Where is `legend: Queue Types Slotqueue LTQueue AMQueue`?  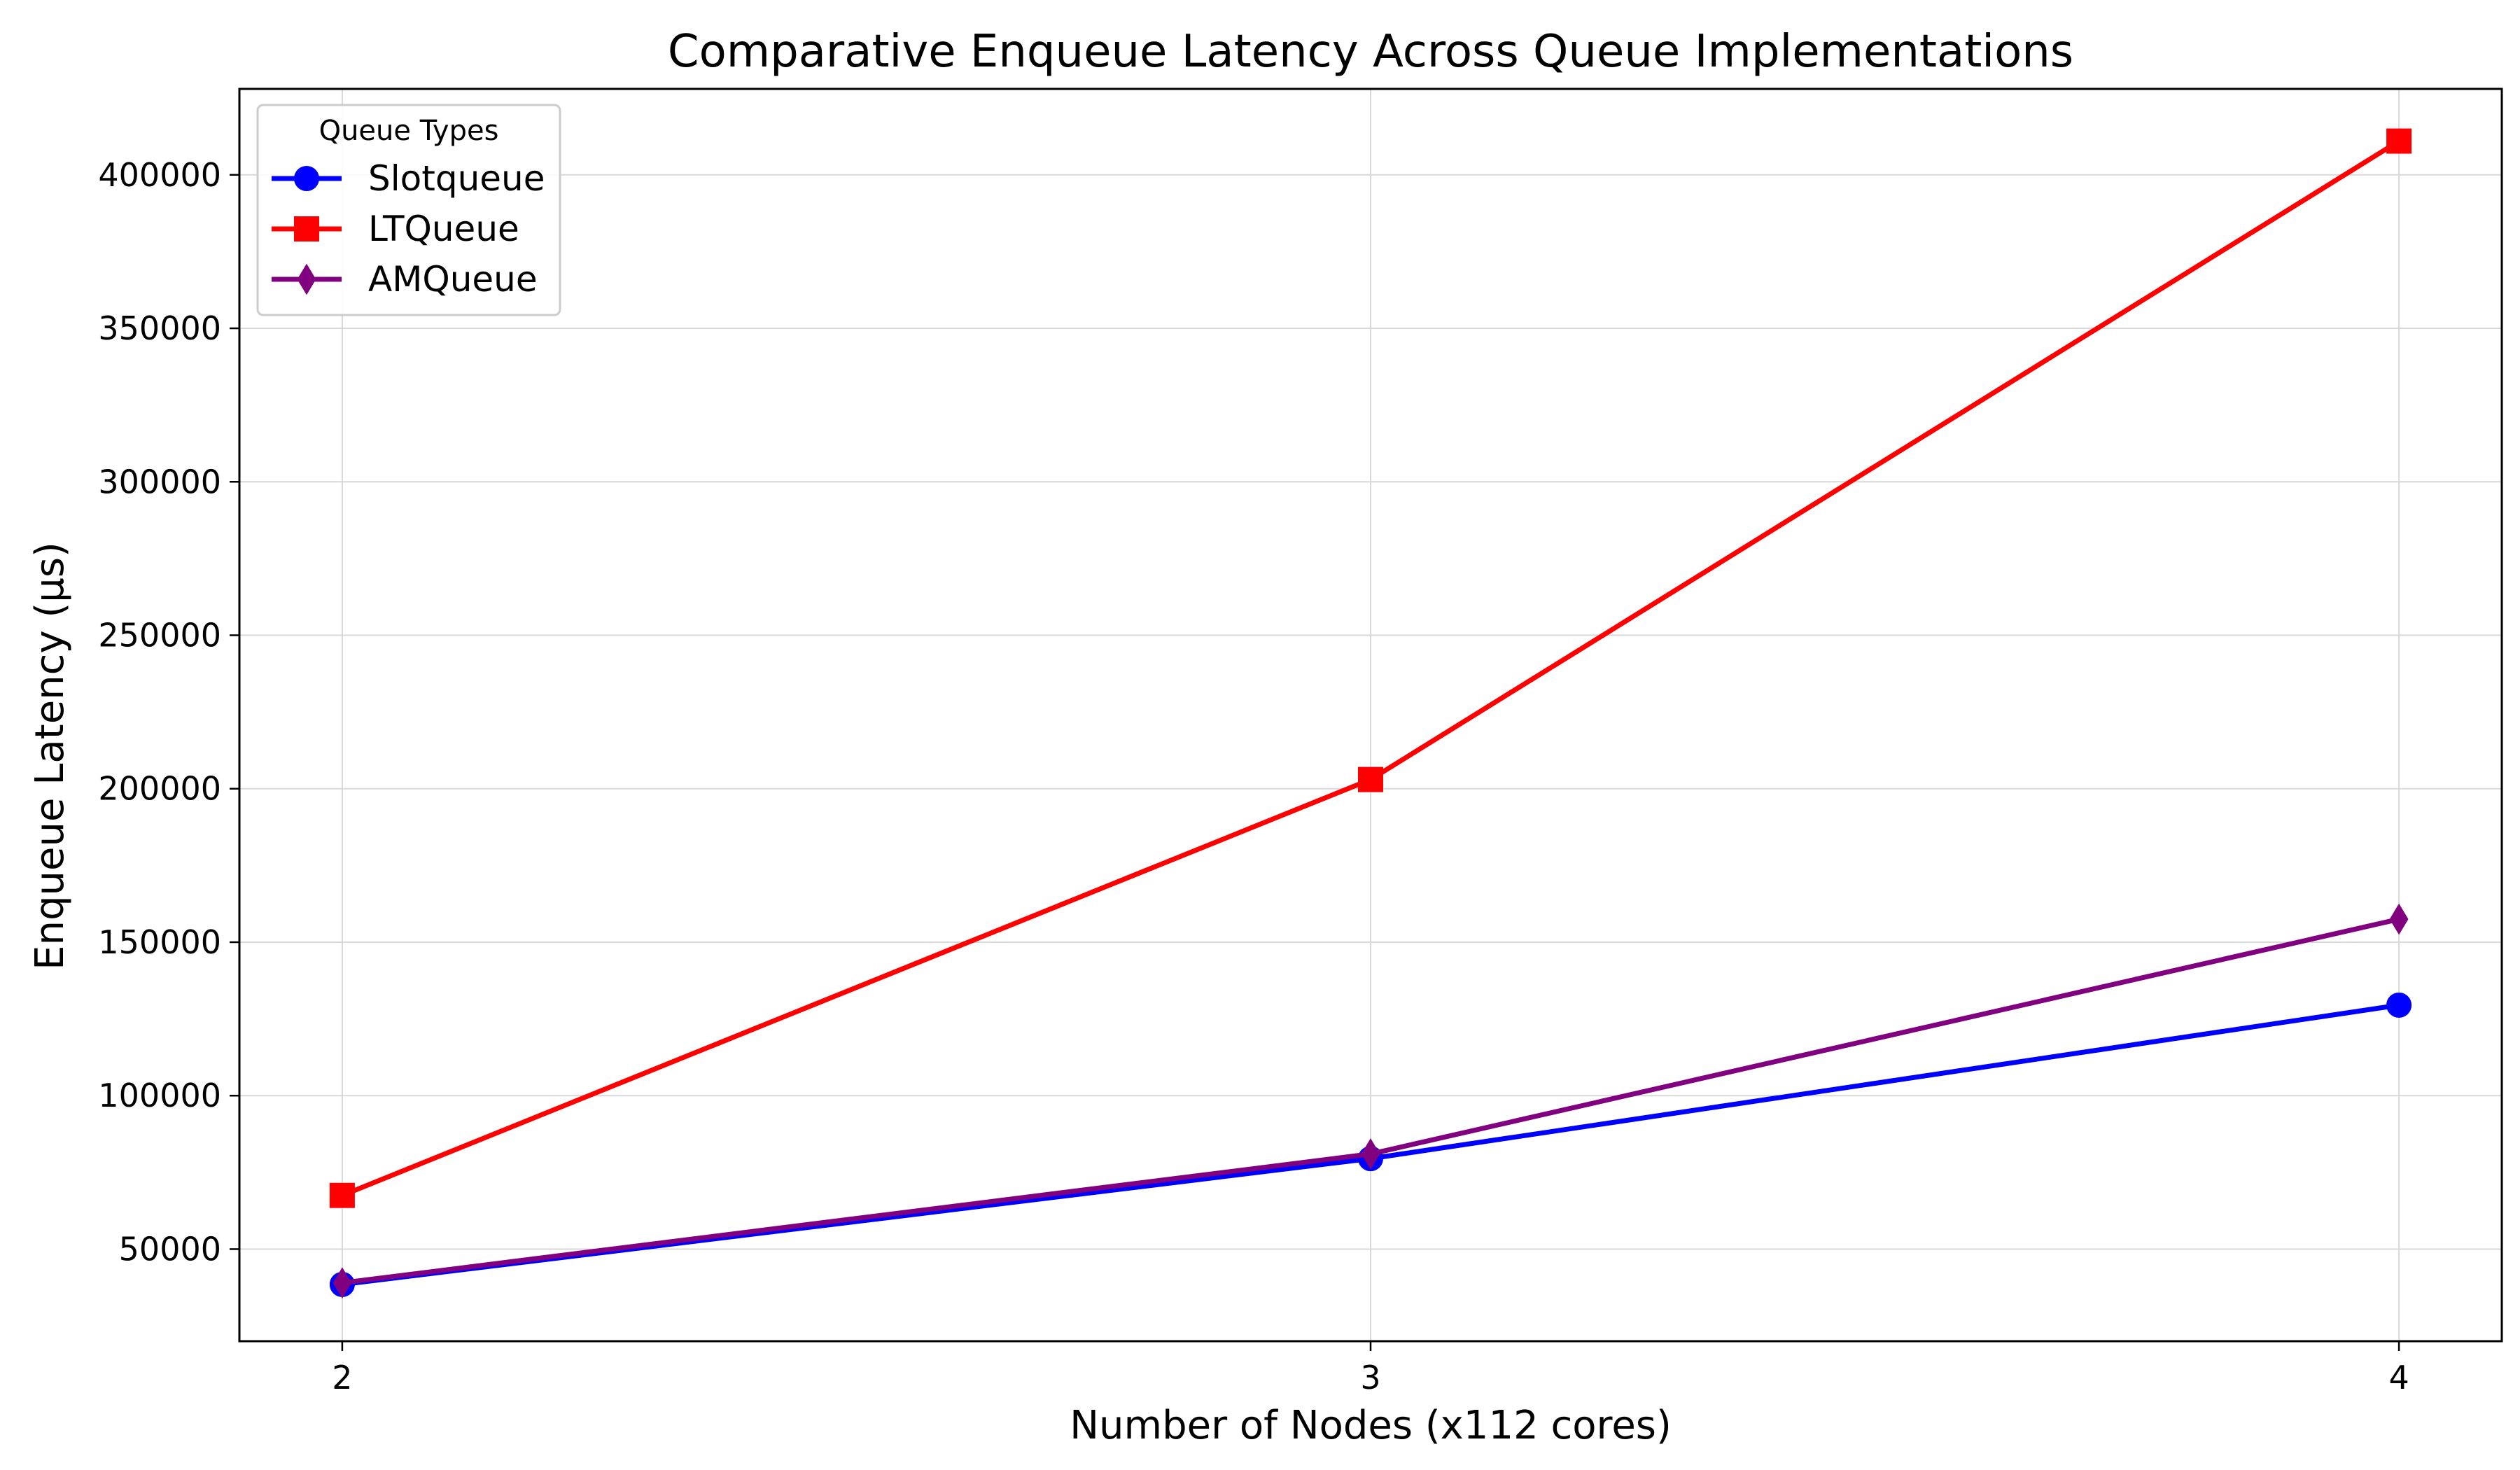 legend: Queue Types Slotqueue LTQueue AMQueue is located at coordinates (408, 210).